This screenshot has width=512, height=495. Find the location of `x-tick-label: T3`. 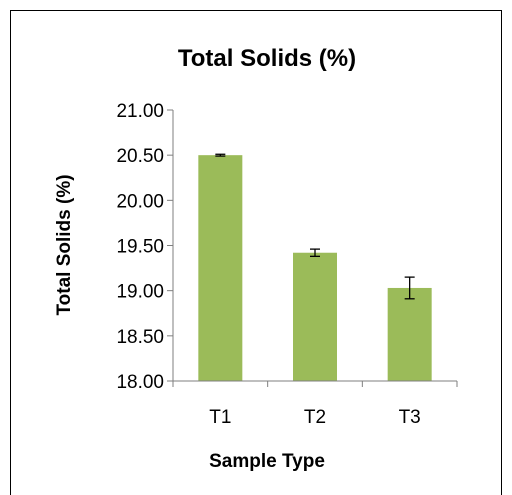

x-tick-label: T3 is located at coordinates (410, 417).